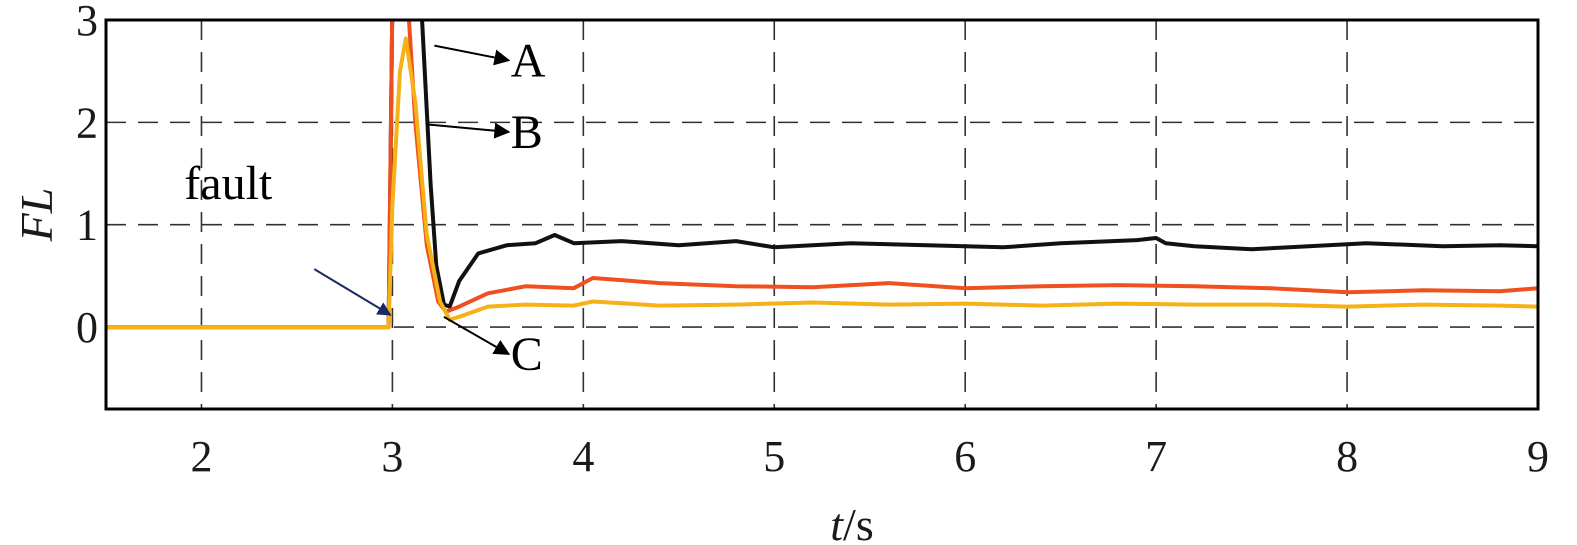 Image resolution: width=1577 pixels, height=545 pixels. Describe the element at coordinates (201, 456) in the screenshot. I see `x-tick-label: 2` at that location.